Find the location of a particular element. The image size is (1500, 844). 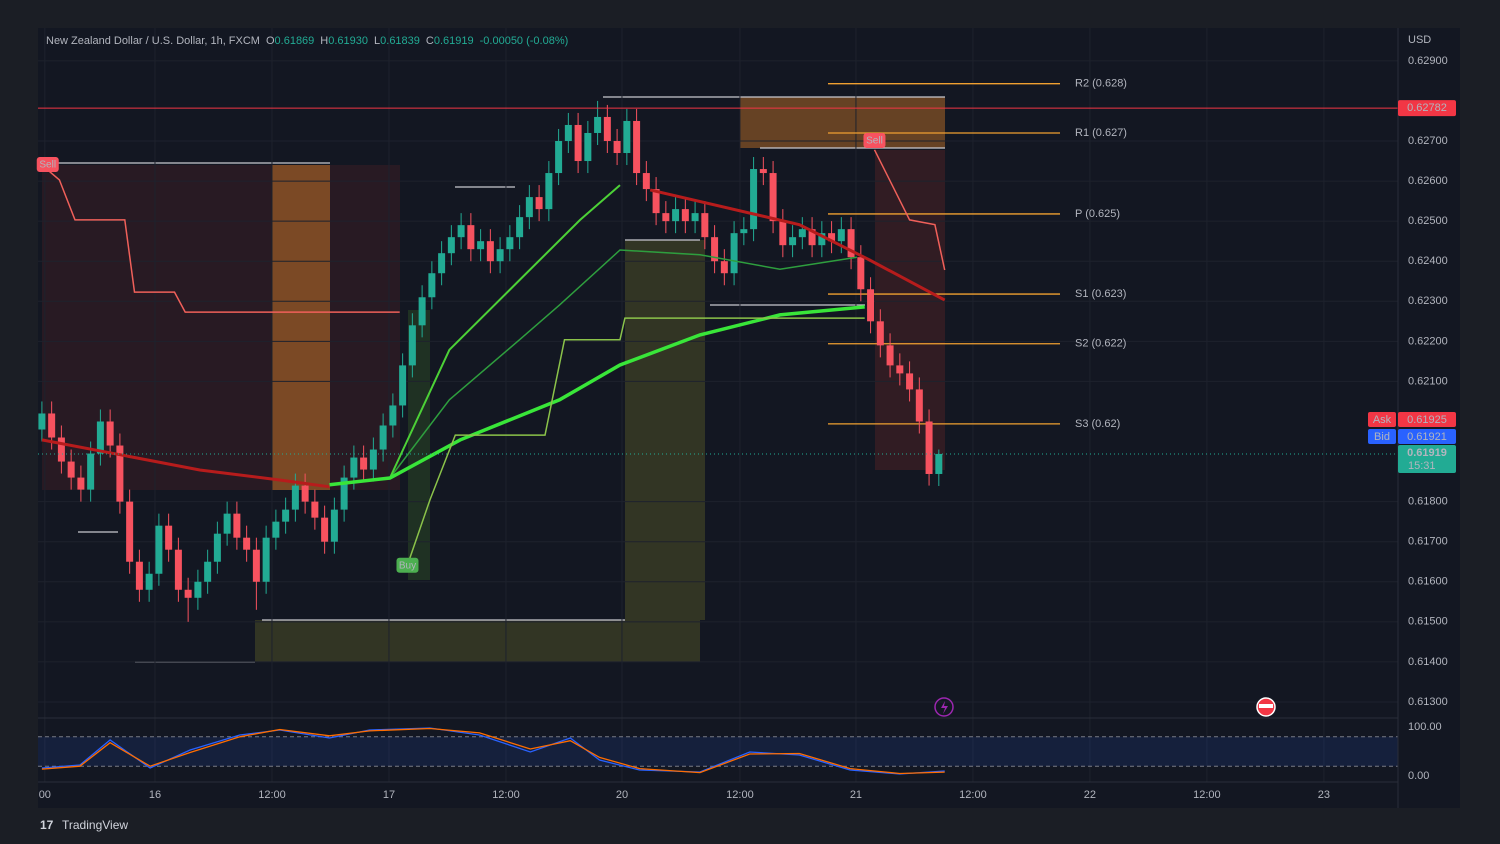

ask-value: 0.61925 is located at coordinates (1427, 420).